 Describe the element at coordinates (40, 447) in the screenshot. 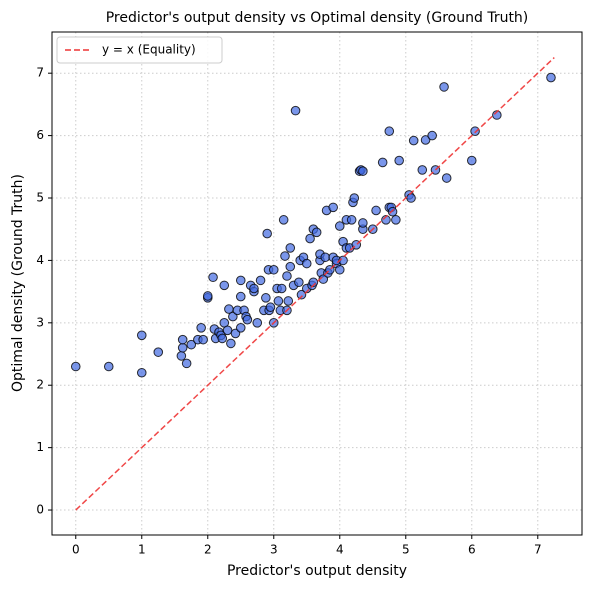

I see `y-tick-label: 1` at that location.